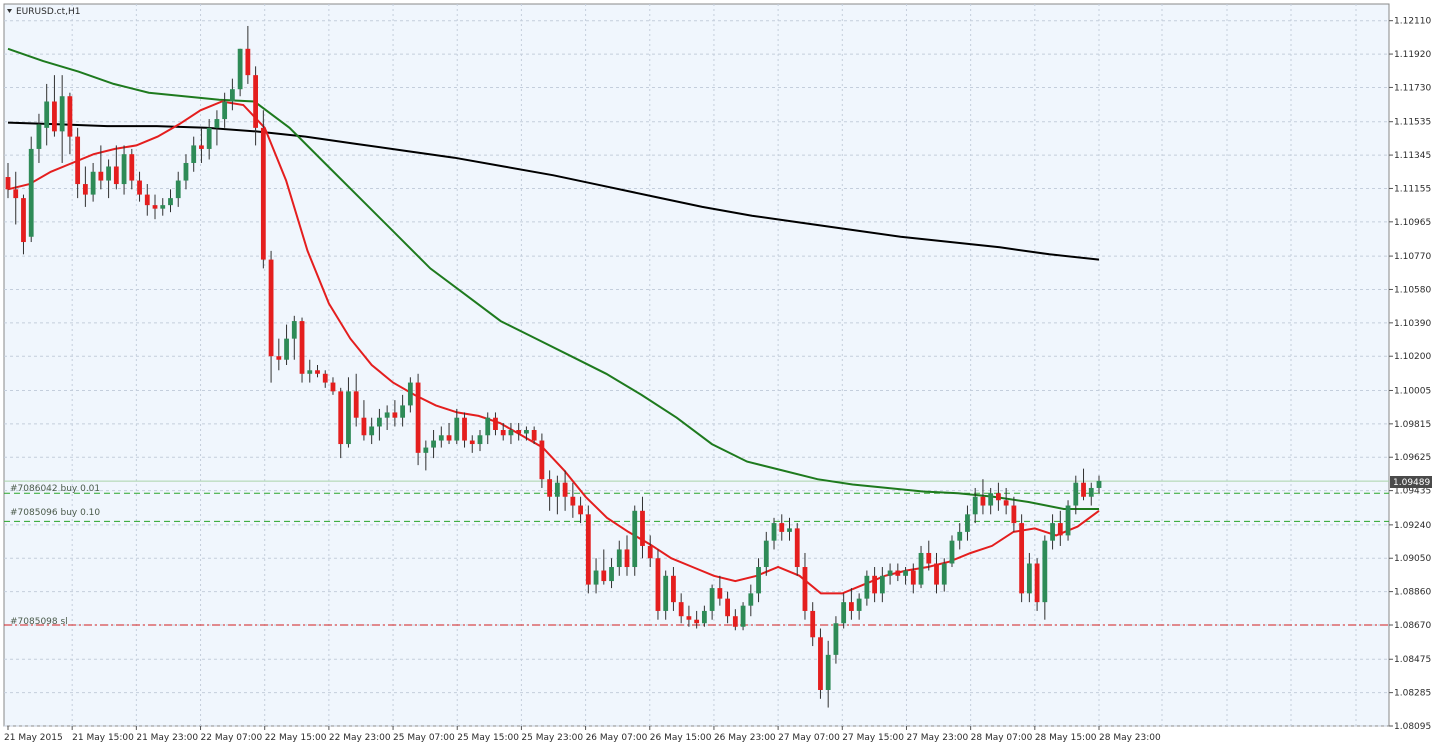  What do you see at coordinates (1412, 189) in the screenshot?
I see `price-label: 1.11155` at bounding box center [1412, 189].